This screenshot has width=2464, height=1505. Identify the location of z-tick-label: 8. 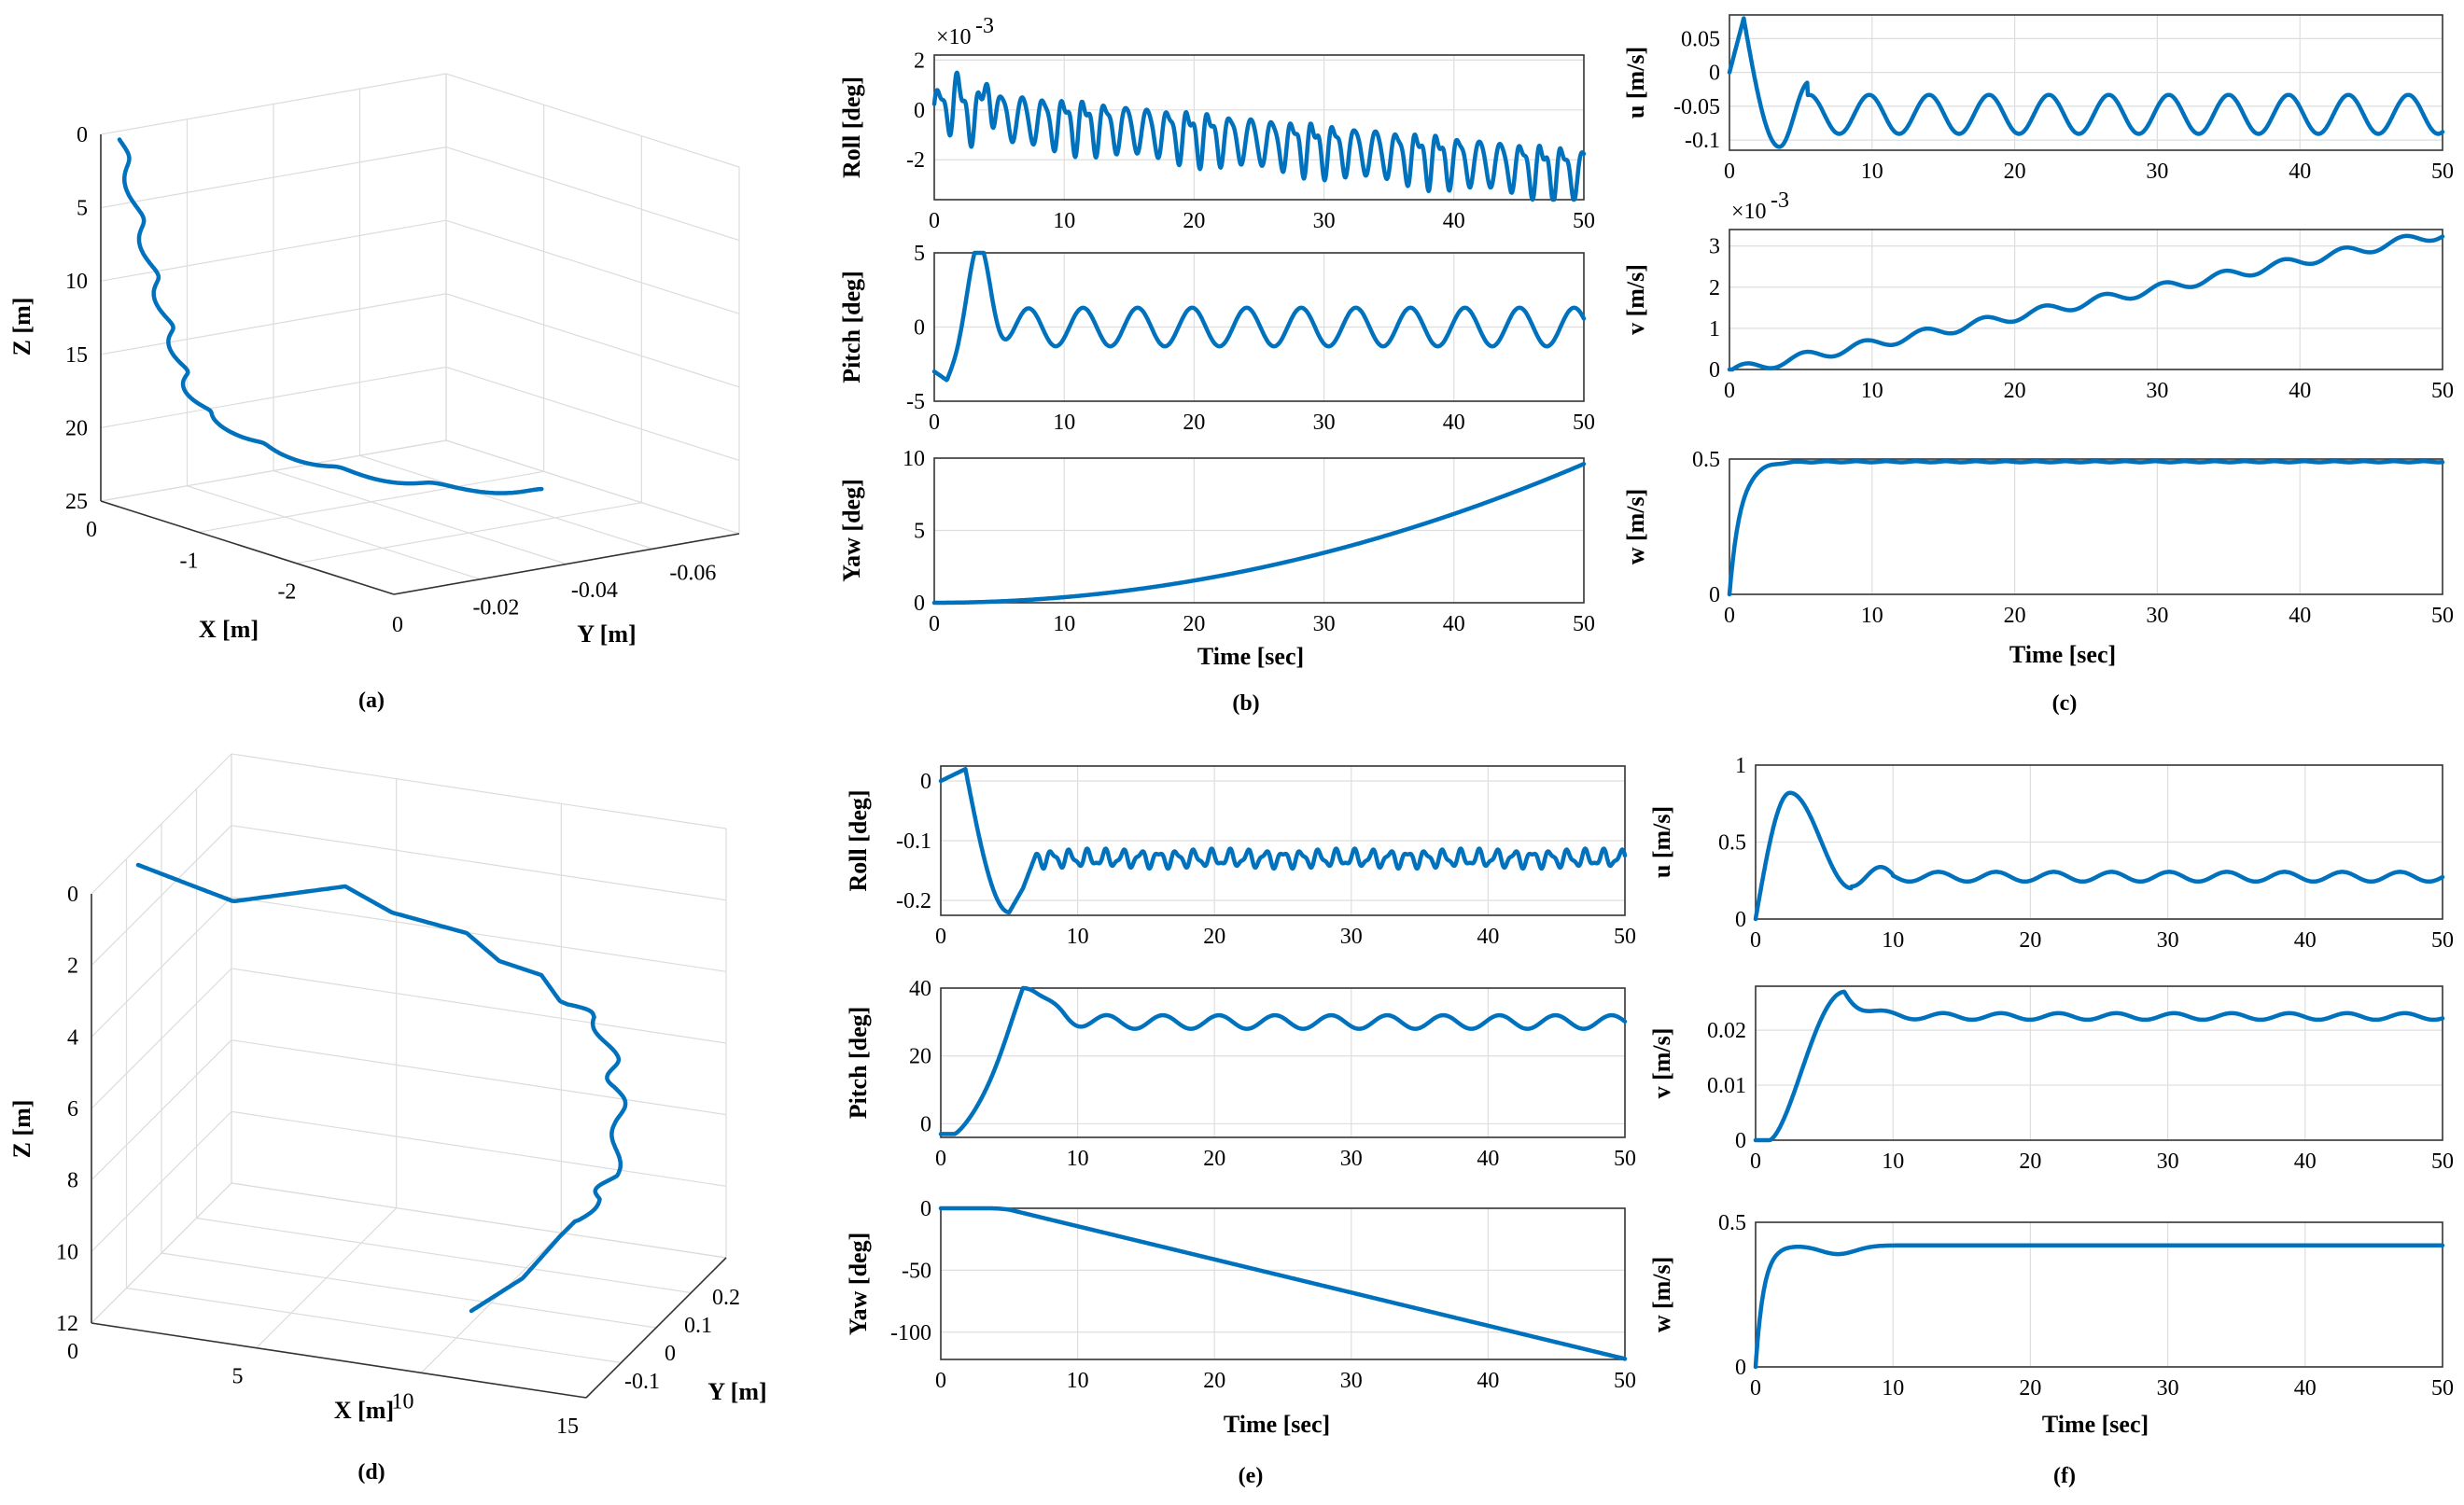
(72, 1181).